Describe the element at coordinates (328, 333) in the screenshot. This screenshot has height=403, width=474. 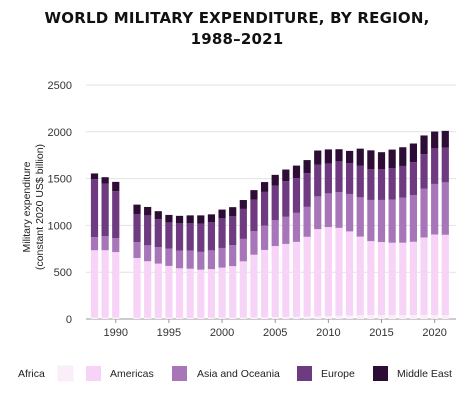
I see `x-tick-label: 2010` at that location.